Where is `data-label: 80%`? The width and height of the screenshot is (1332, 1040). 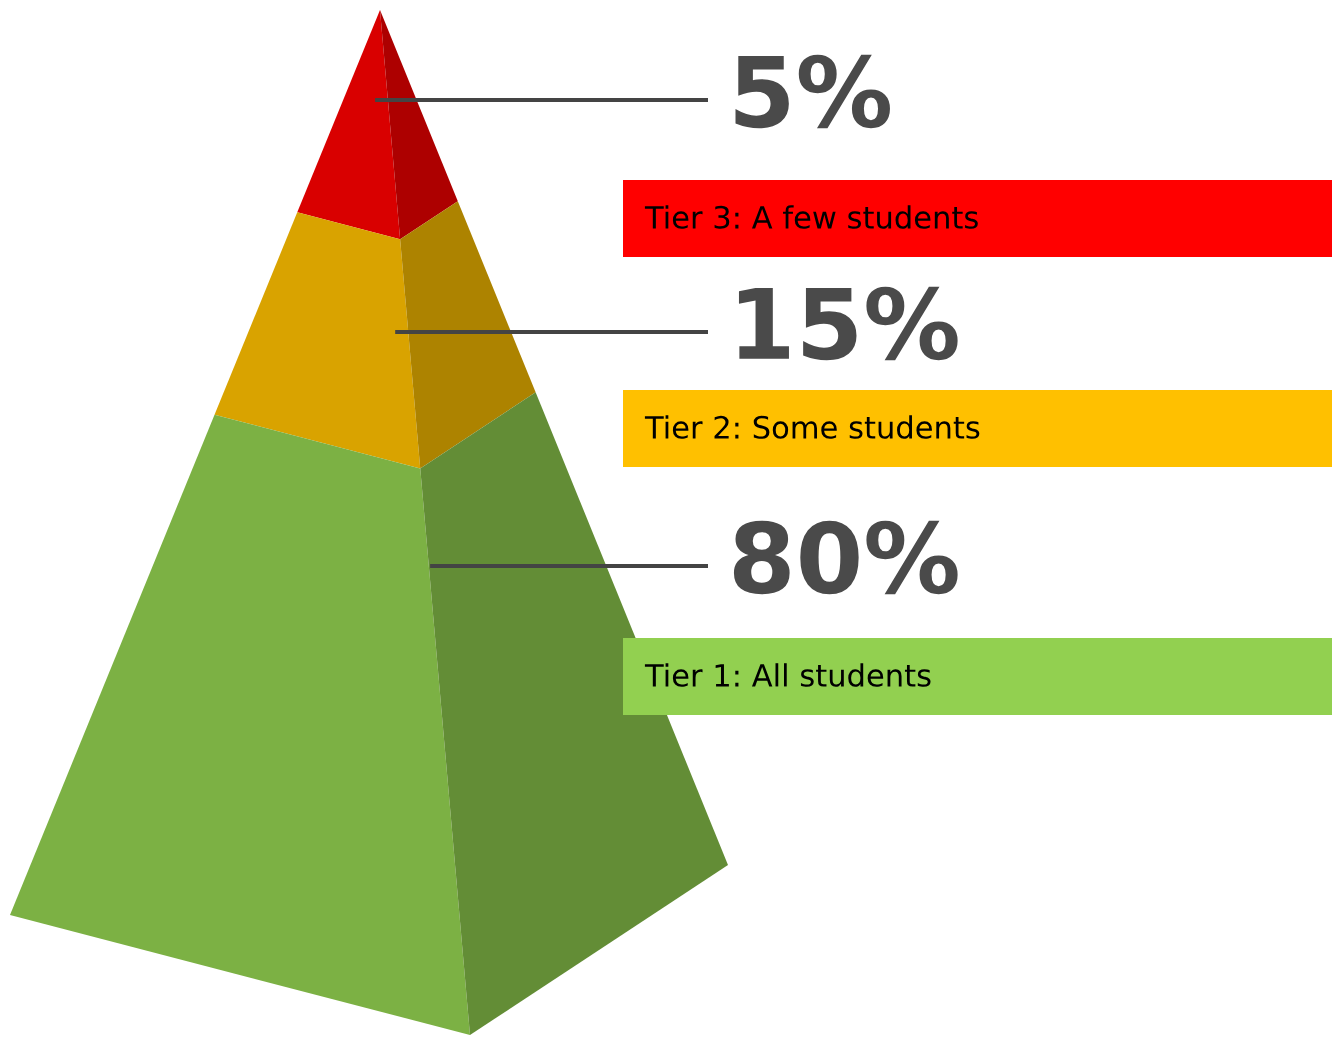 data-label: 80% is located at coordinates (845, 557).